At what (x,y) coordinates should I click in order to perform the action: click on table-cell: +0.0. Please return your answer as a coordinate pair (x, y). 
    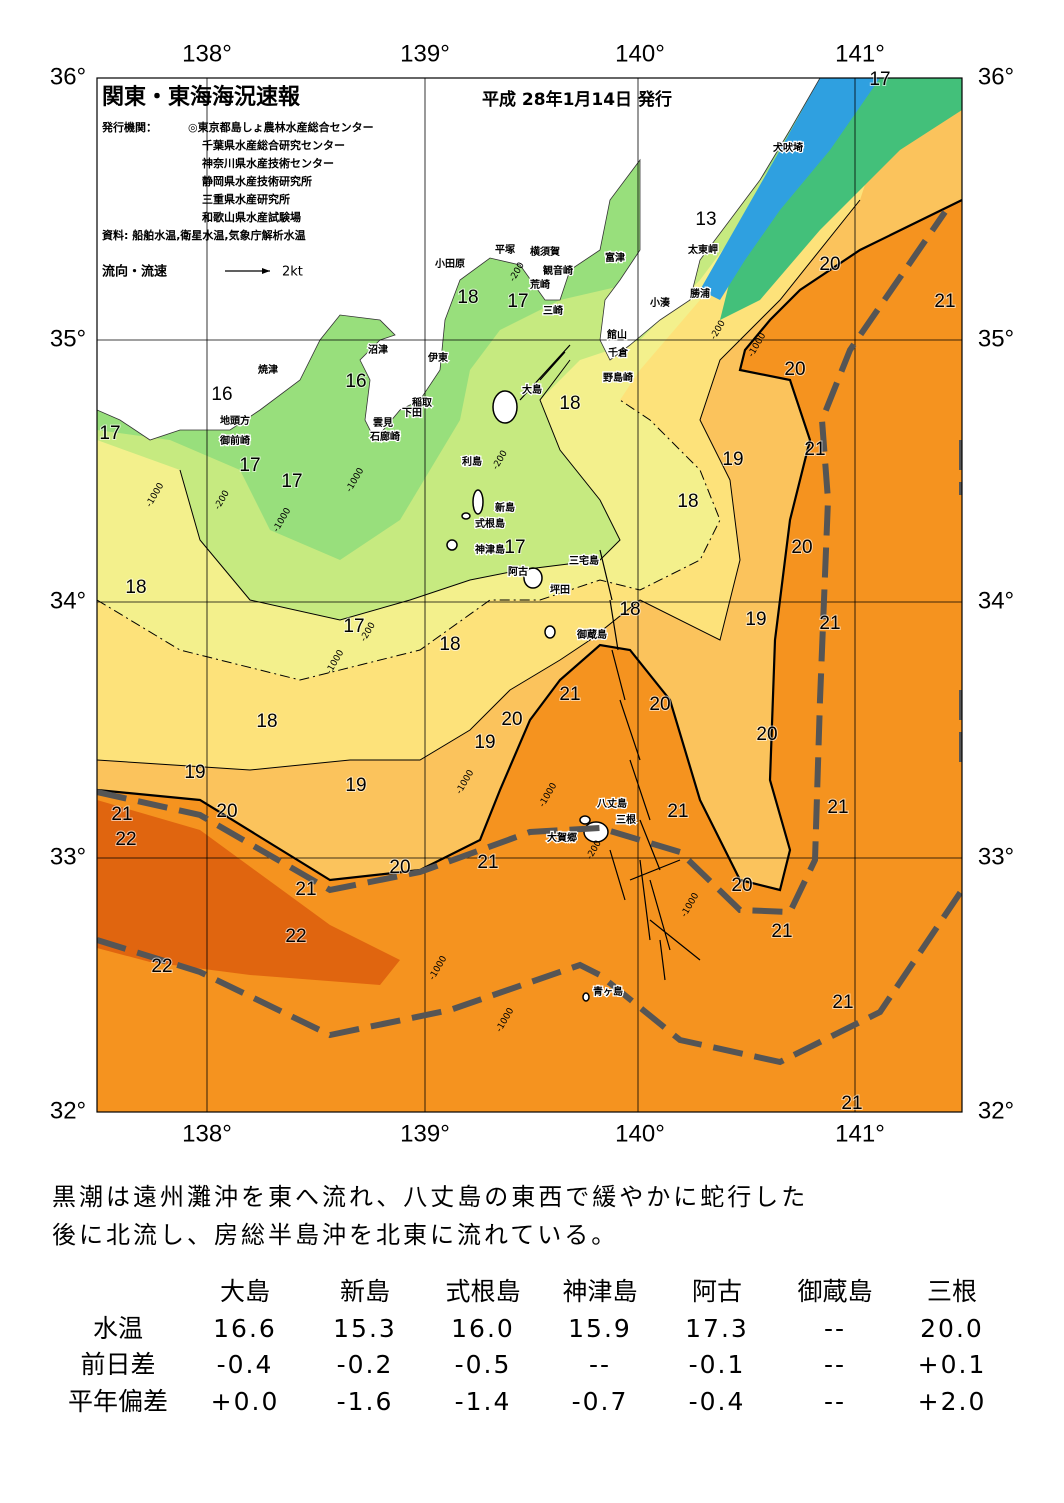
    Looking at the image, I should click on (245, 1401).